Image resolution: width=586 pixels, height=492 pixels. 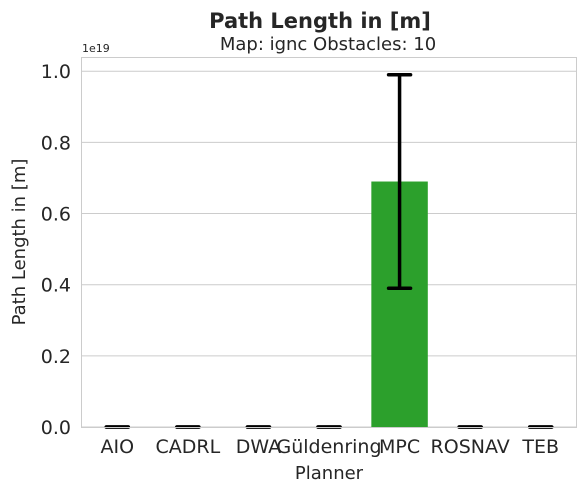 I want to click on x-tick-label: CADRL, so click(x=188, y=447).